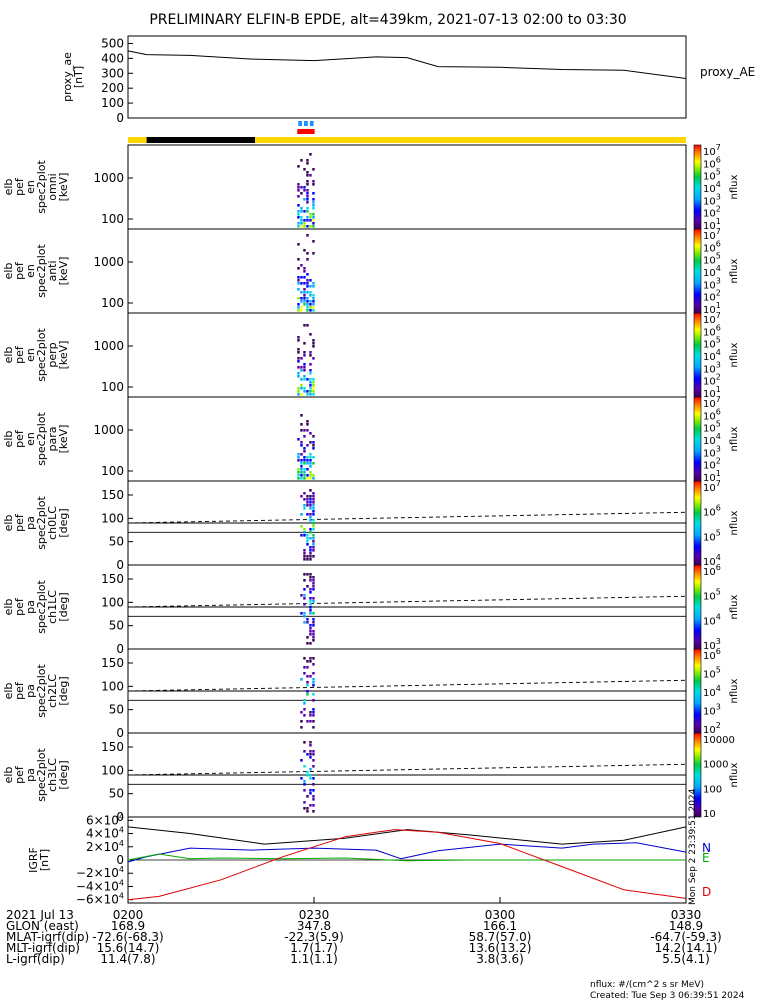 The image size is (775, 1000). What do you see at coordinates (8, 355) in the screenshot?
I see `y-axis-label-line: elb` at bounding box center [8, 355].